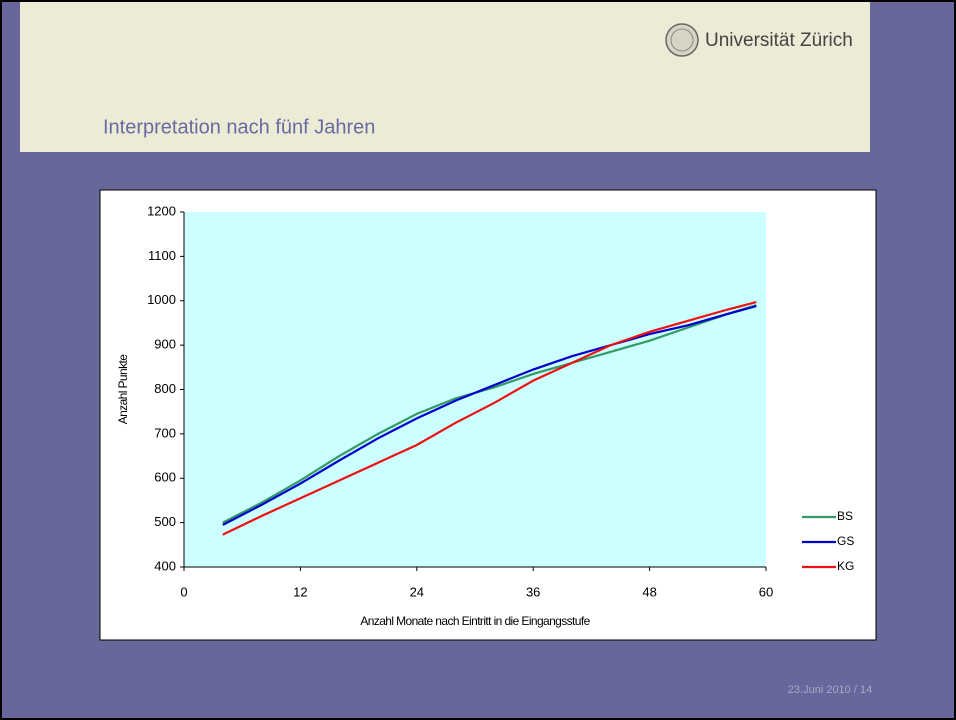 This screenshot has width=956, height=720. Describe the element at coordinates (845, 516) in the screenshot. I see `legend-label: BS` at that location.